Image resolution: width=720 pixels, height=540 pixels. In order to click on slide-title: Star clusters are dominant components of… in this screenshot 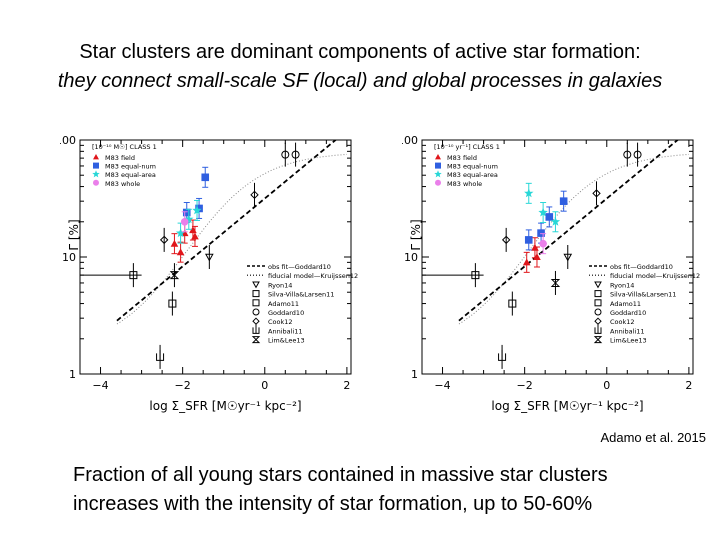, I will do `click(360, 67)`.